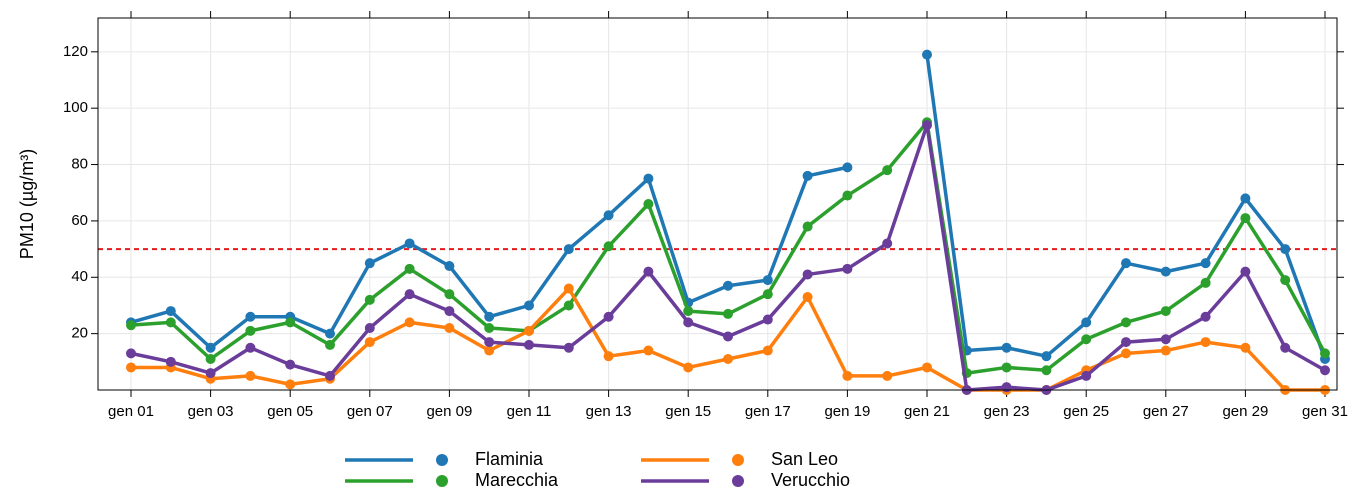 The width and height of the screenshot is (1354, 495). What do you see at coordinates (79, 220) in the screenshot?
I see `y-tick-label: 60` at bounding box center [79, 220].